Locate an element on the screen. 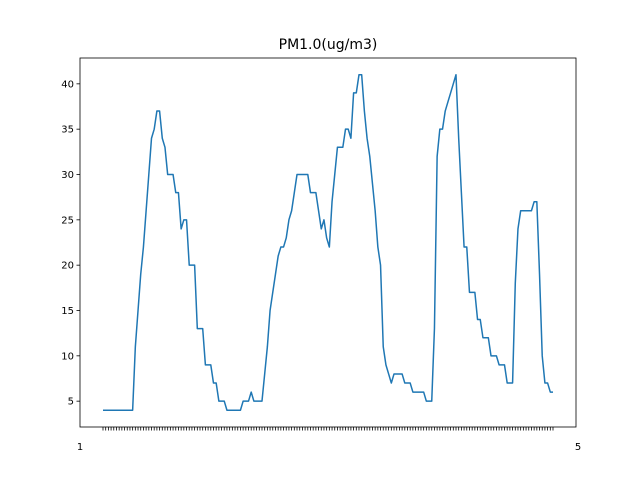  y-tick-label: 10 is located at coordinates (67, 356).